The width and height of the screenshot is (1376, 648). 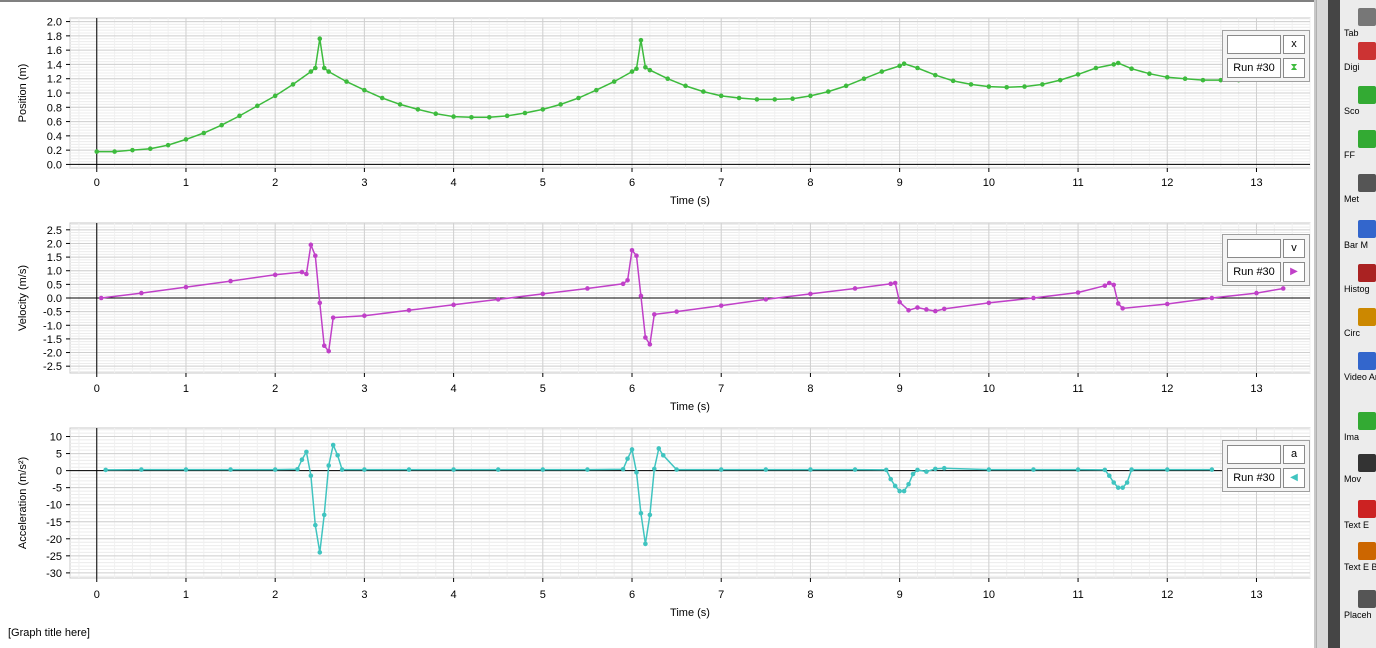 I want to click on legend-symbol-icon: ▶, so click(x=1294, y=272).